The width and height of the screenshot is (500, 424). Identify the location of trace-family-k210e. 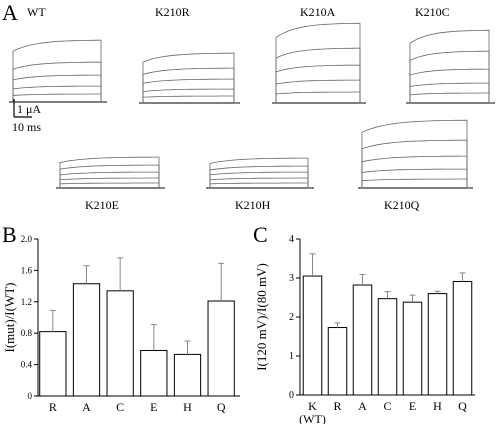
(110, 172).